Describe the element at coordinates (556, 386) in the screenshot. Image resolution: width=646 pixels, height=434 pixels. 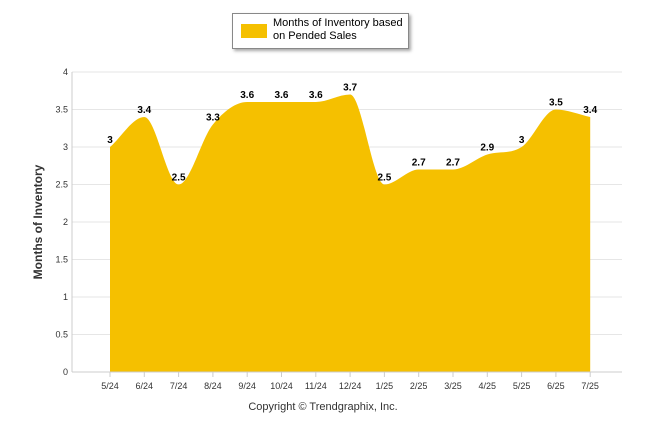
I see `x-tick-label: 6/25` at that location.